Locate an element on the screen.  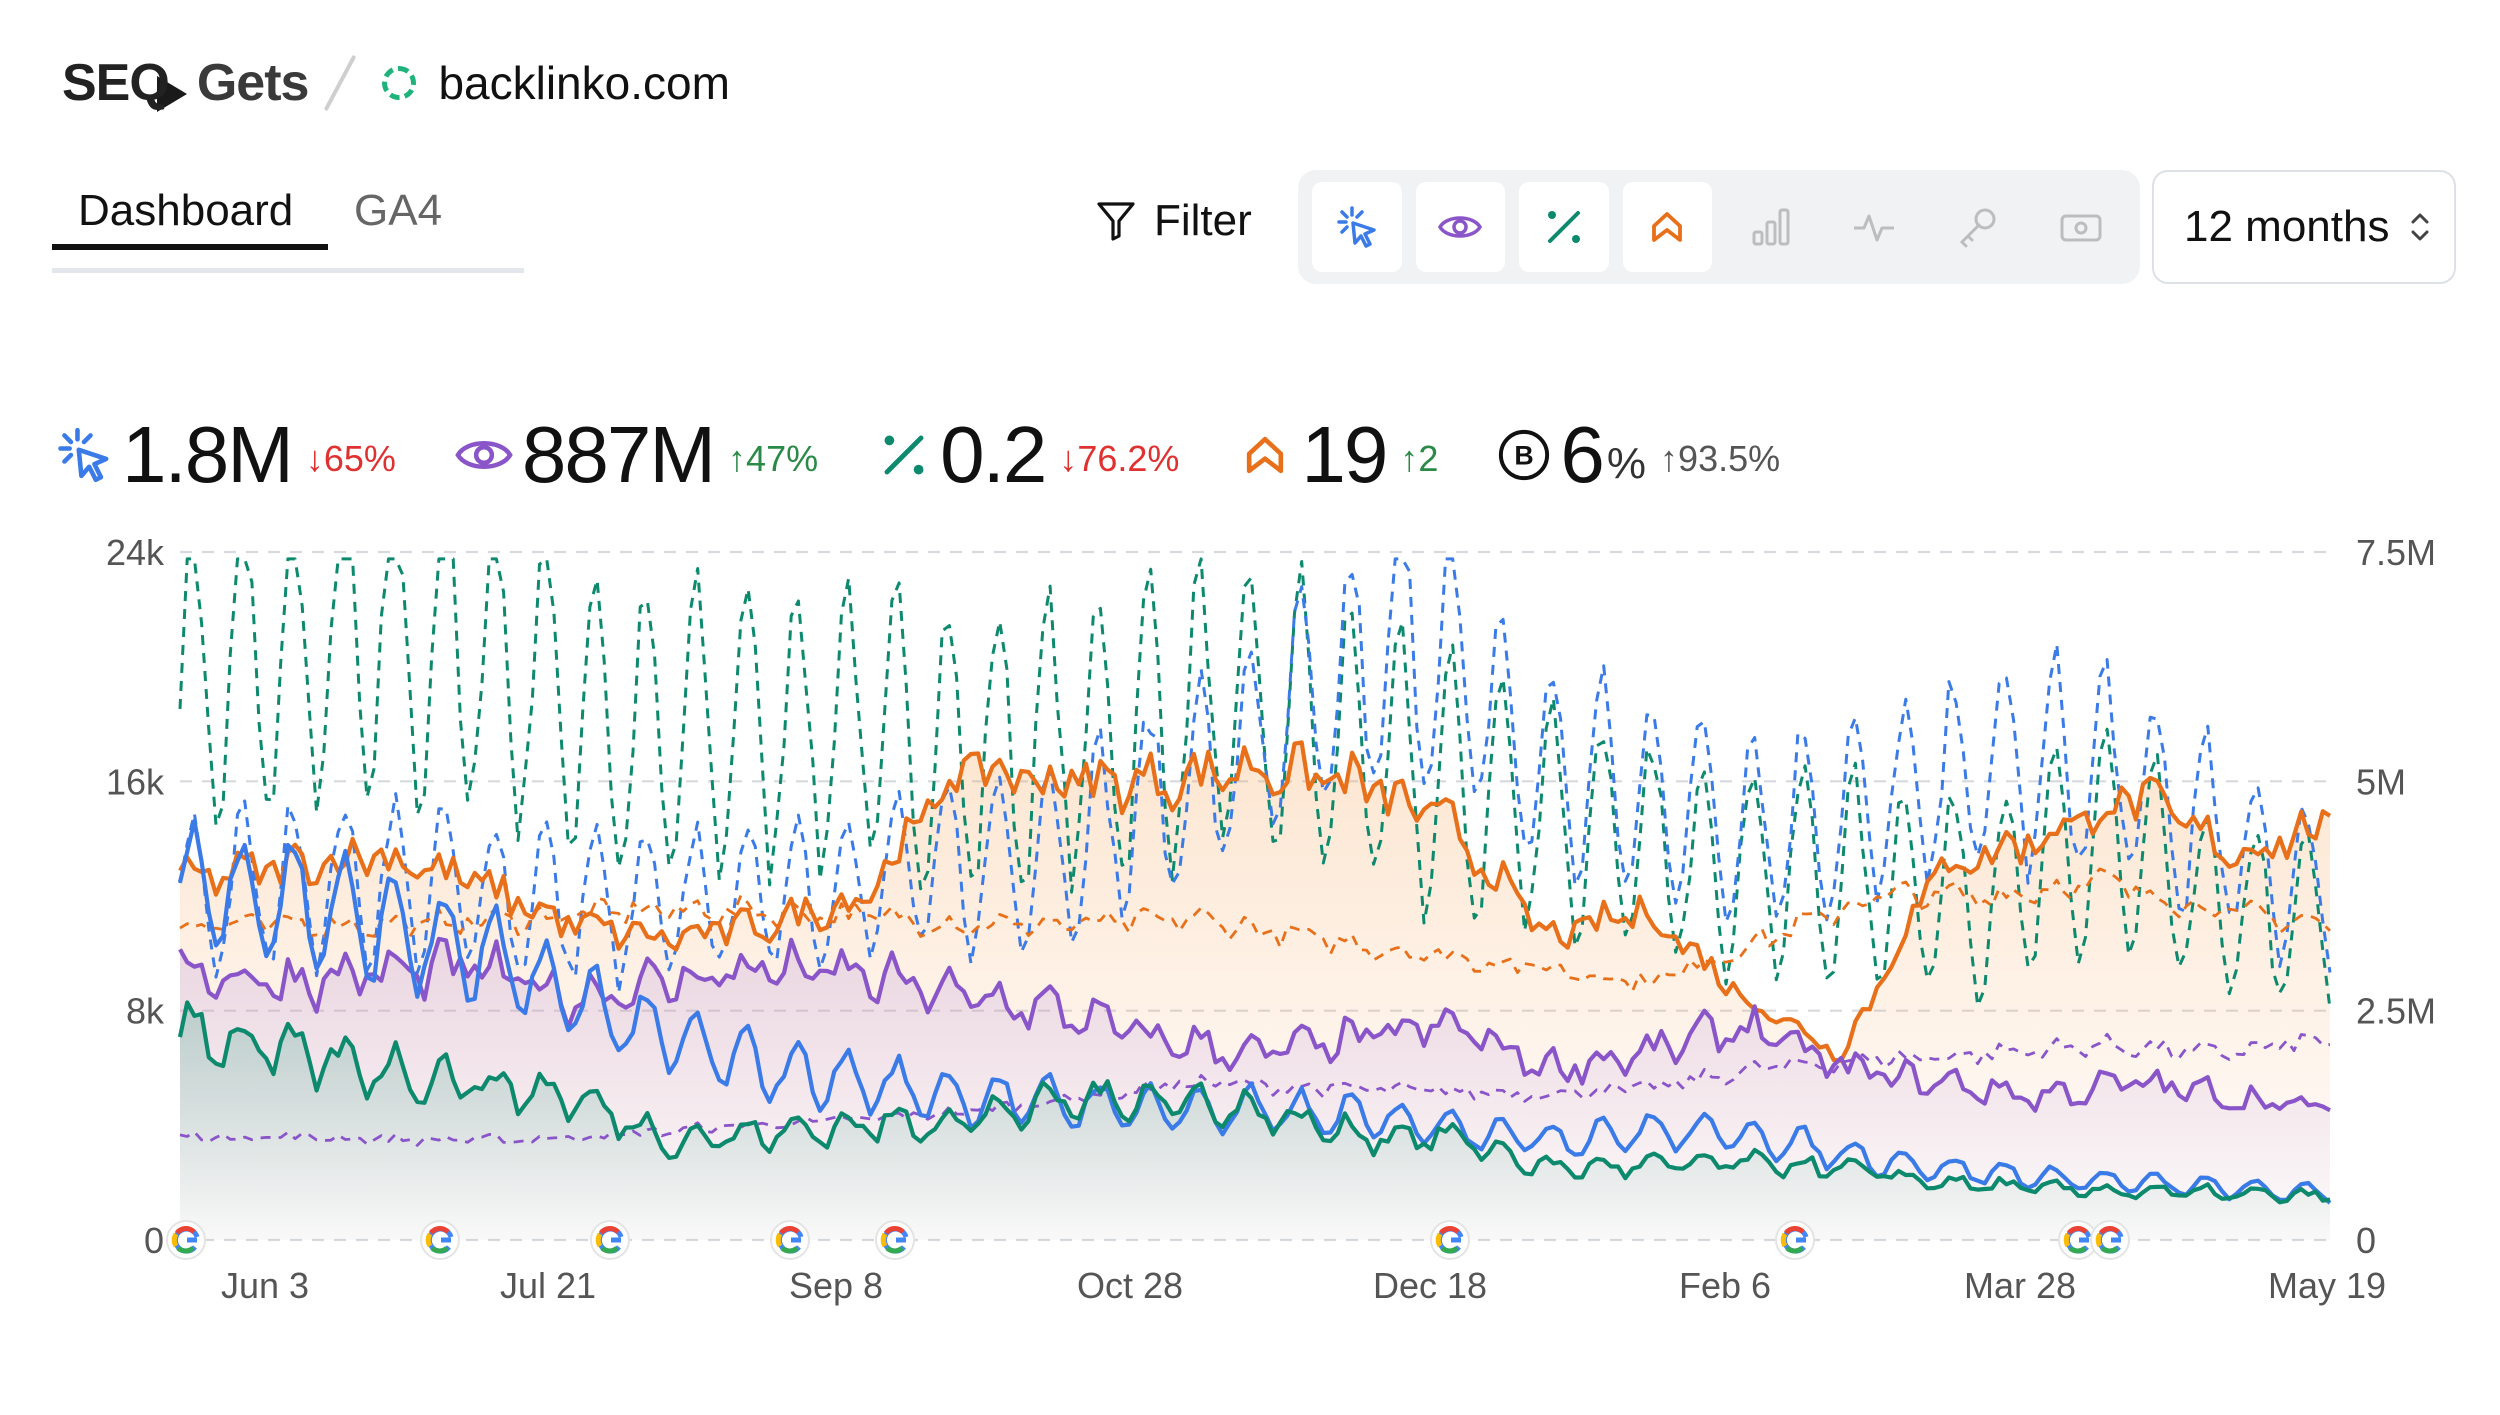
y-left-tick: 24k is located at coordinates (135, 552).